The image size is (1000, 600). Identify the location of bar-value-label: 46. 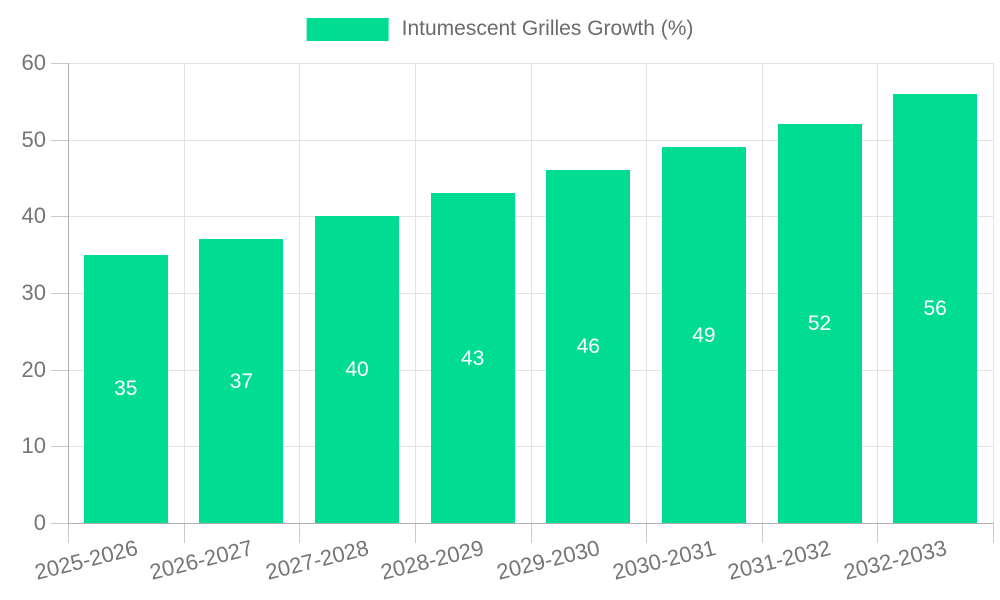
(588, 347).